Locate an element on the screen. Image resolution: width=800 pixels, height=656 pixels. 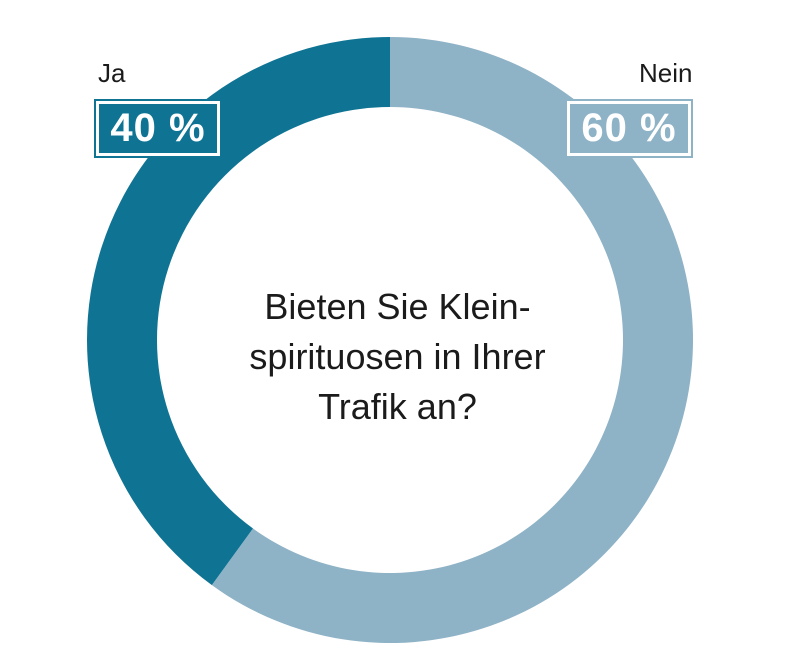
question-line-1: Bieten Sie Klein- is located at coordinates (397, 306).